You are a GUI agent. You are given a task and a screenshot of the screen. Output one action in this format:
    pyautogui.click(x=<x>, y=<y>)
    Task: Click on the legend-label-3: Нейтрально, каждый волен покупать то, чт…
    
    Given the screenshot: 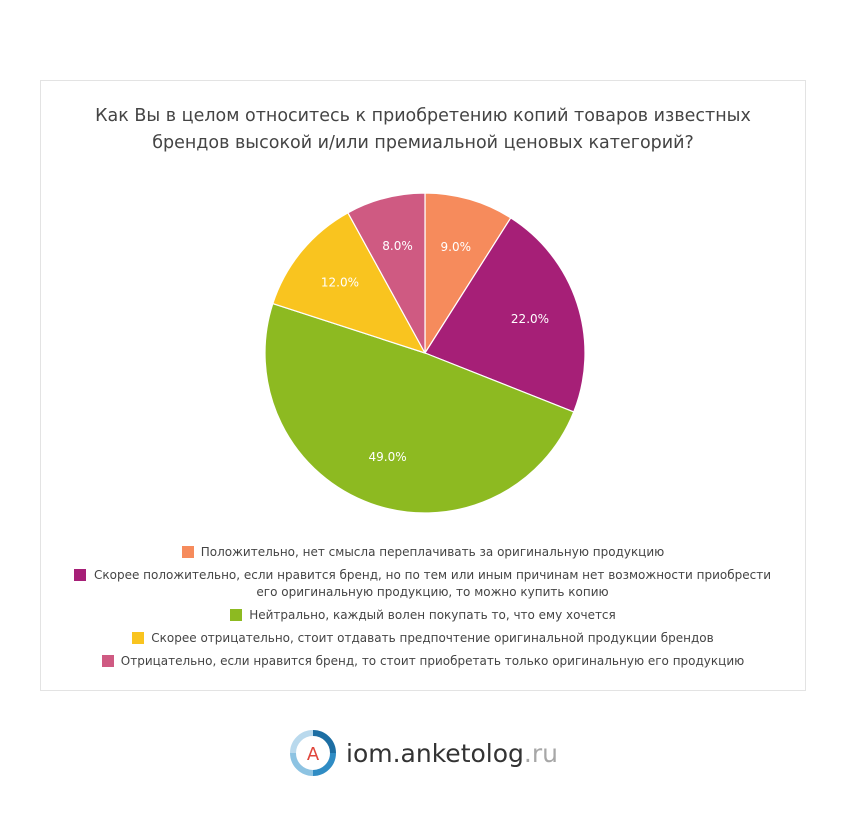 What is the action you would take?
    pyautogui.click(x=432, y=615)
    